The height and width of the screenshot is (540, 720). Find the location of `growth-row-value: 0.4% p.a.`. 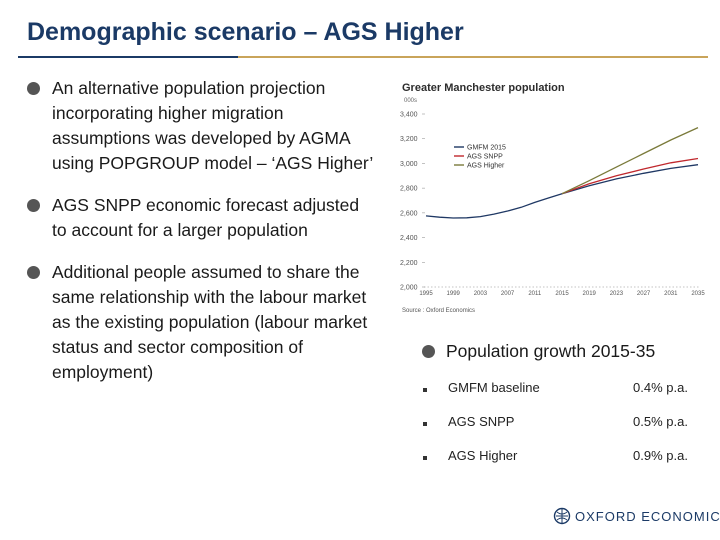

growth-row-value: 0.4% p.a. is located at coordinates (660, 387).